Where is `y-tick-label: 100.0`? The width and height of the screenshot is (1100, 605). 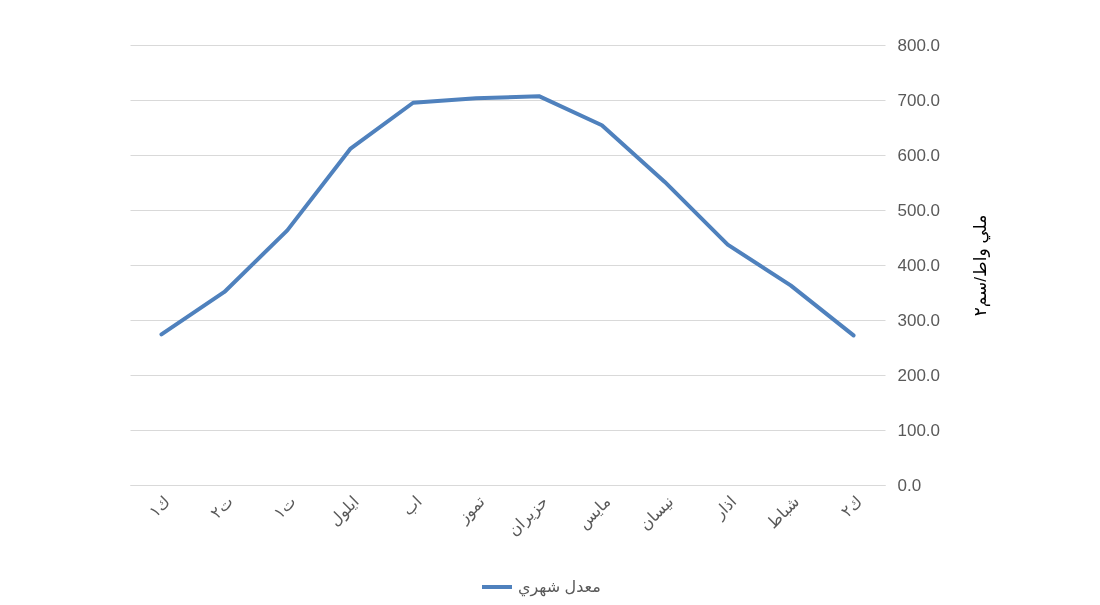
y-tick-label: 100.0 is located at coordinates (919, 430).